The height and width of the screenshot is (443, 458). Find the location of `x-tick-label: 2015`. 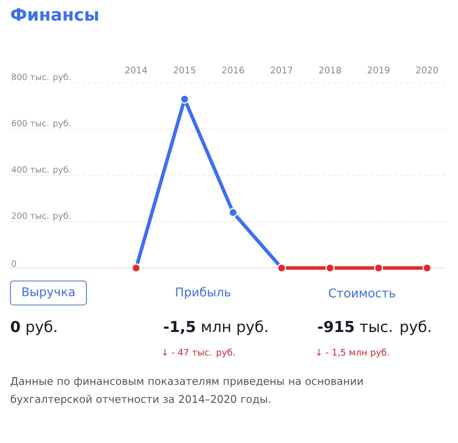

x-tick-label: 2015 is located at coordinates (185, 70).